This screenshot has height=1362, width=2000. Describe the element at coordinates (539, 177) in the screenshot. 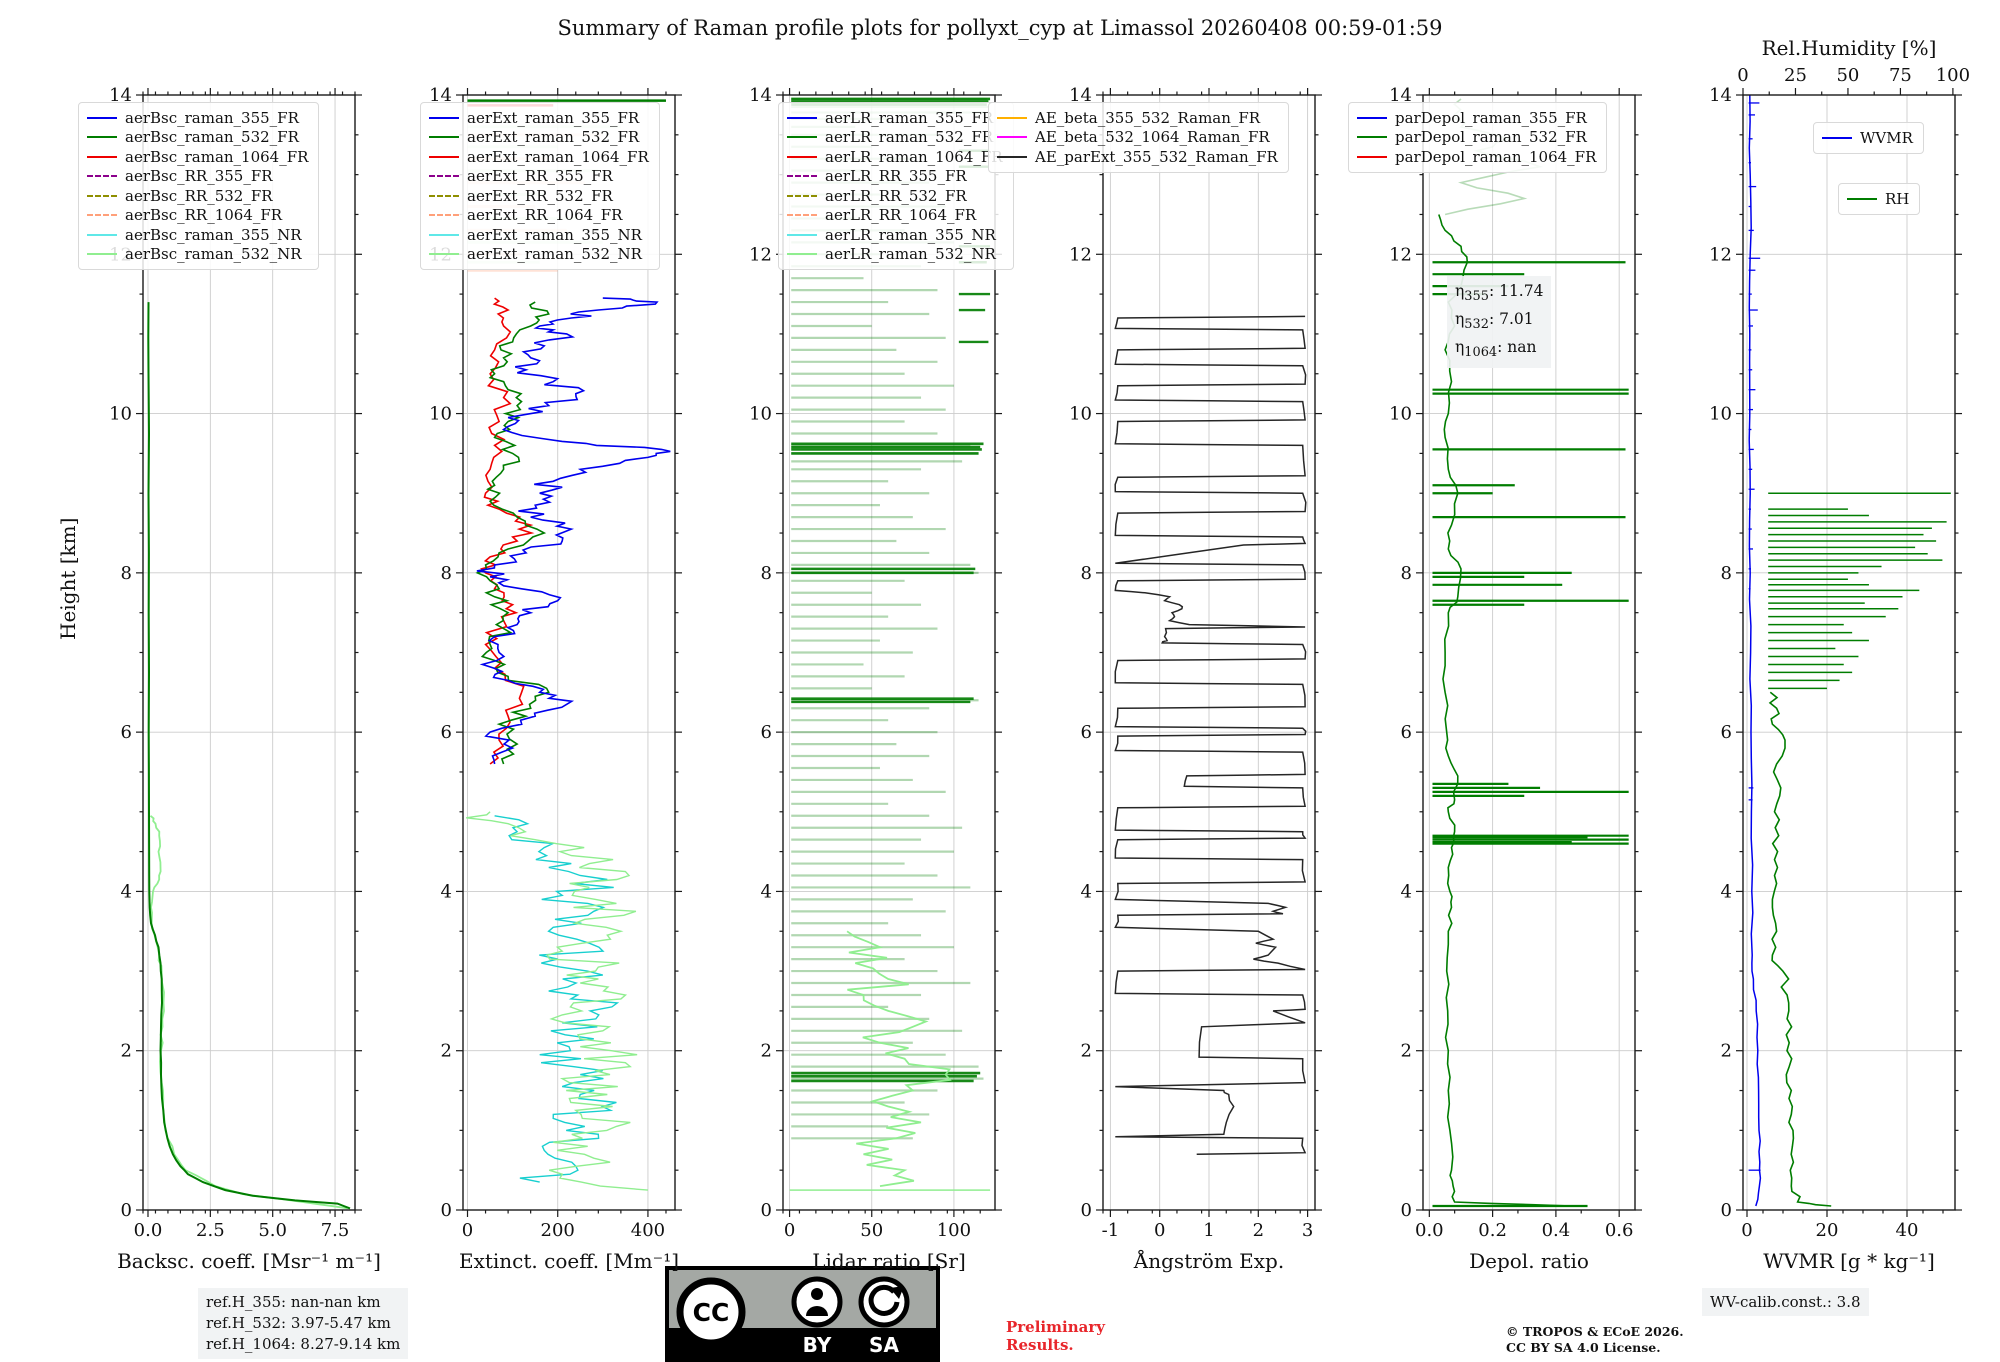

I see `legend-item: aerExt_RR_355_FR` at that location.